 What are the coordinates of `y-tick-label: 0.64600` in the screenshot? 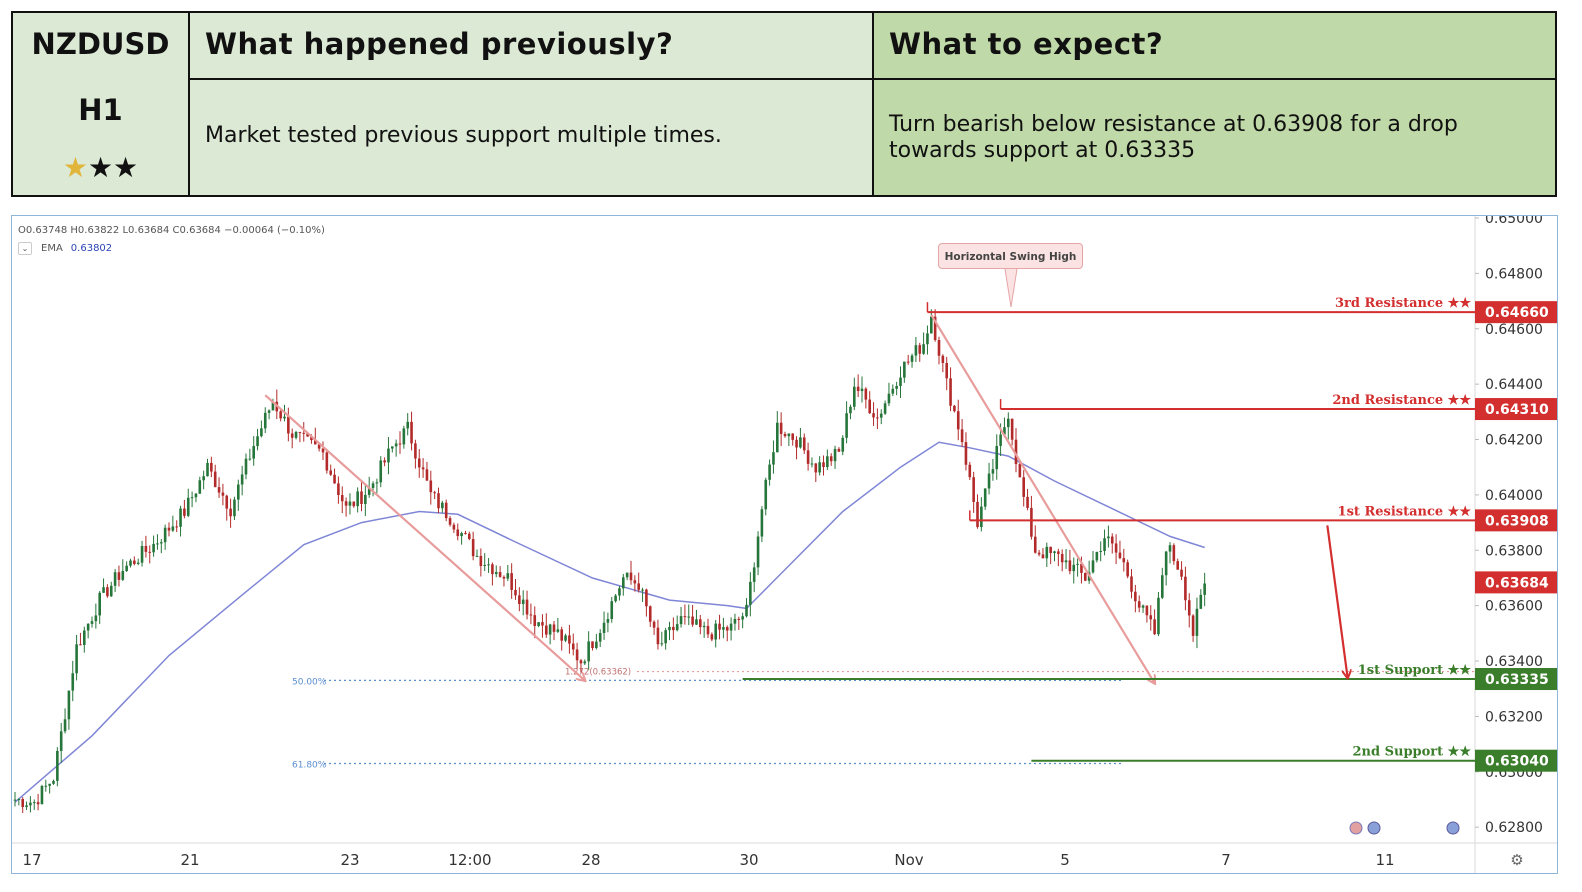 It's located at (1514, 330).